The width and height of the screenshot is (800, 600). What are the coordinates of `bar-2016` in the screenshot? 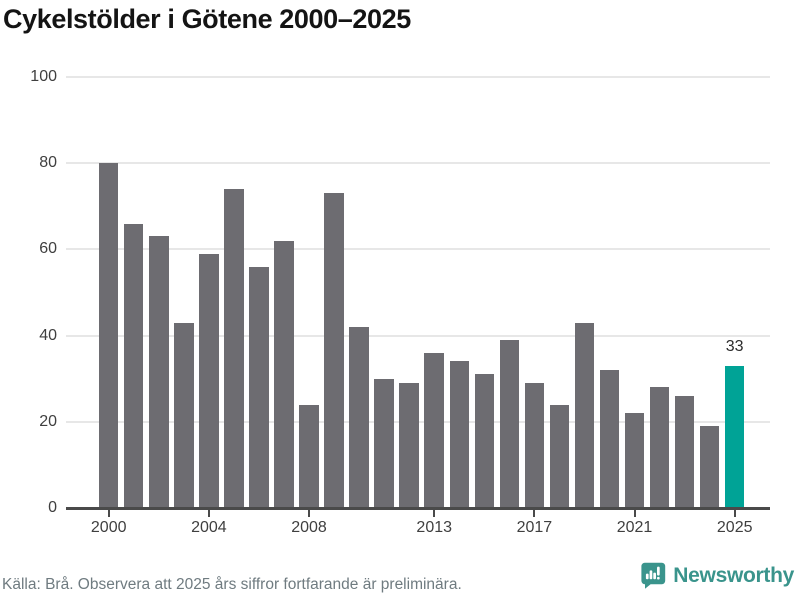 It's located at (509, 423).